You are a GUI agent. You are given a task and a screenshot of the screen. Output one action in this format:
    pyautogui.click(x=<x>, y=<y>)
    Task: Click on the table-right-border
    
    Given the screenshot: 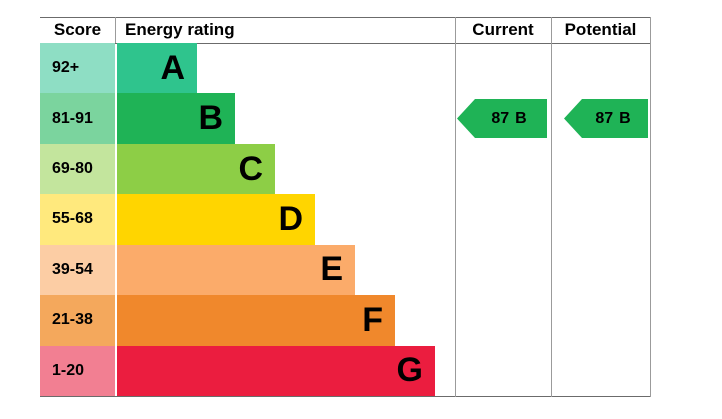 What is the action you would take?
    pyautogui.click(x=650, y=207)
    